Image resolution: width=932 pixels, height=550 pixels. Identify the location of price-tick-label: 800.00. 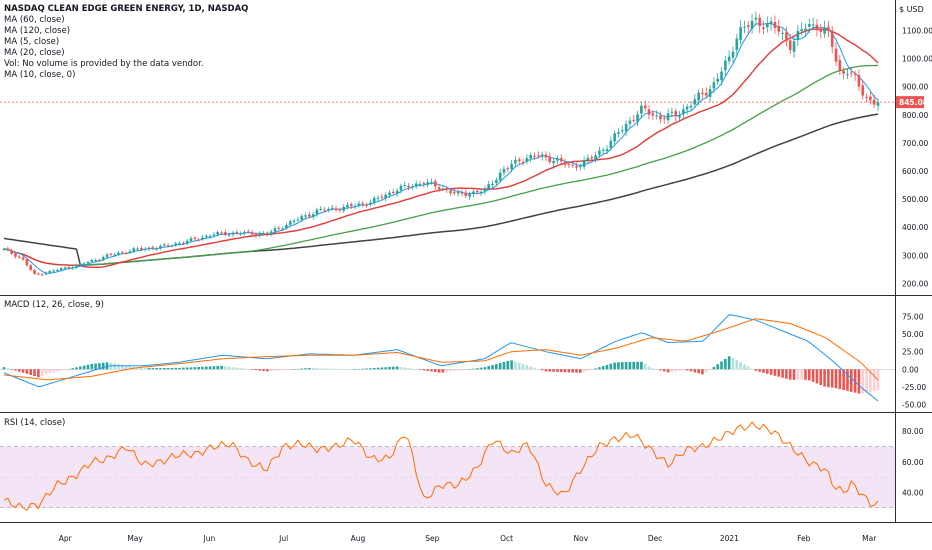
(915, 115).